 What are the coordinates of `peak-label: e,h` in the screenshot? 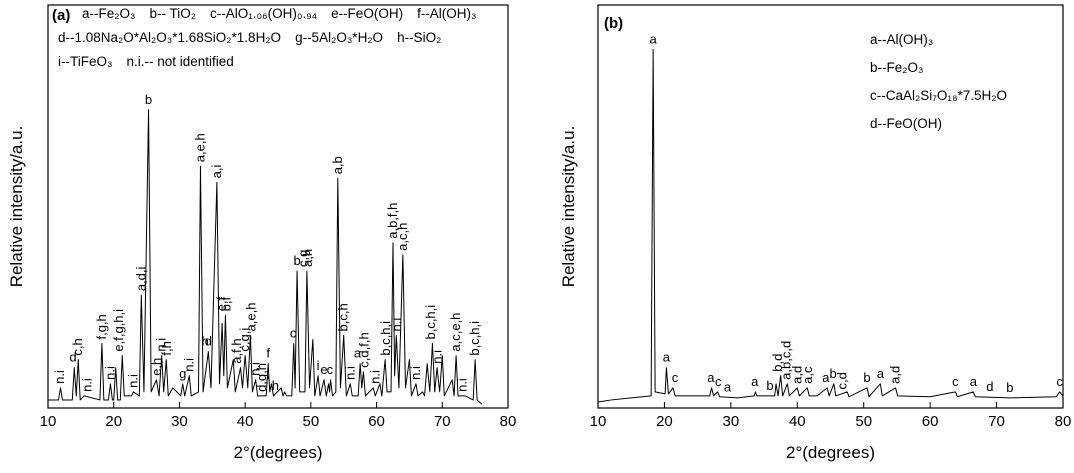 It's located at (156, 367).